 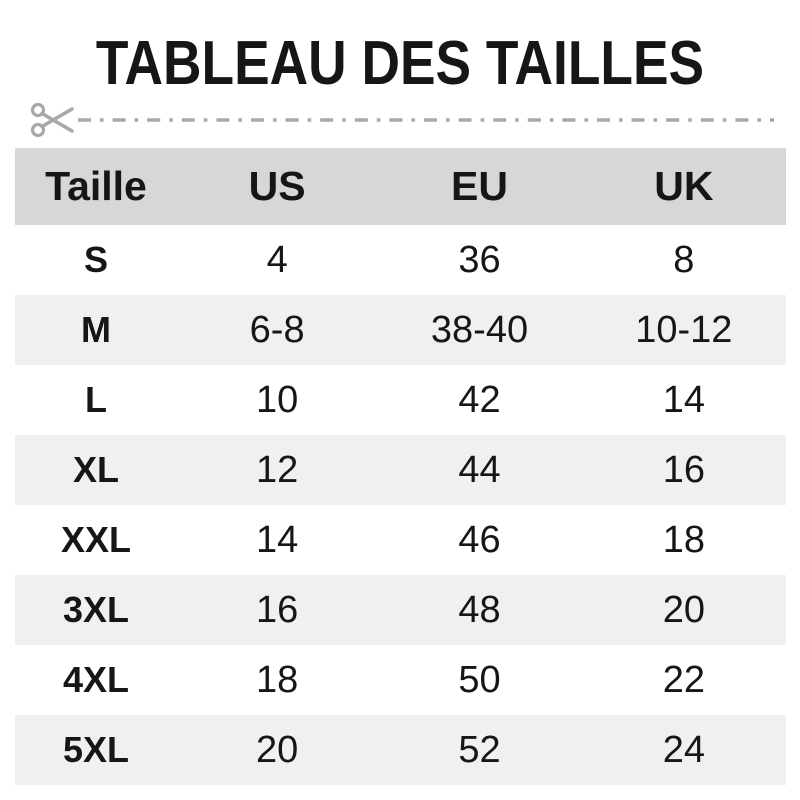 I want to click on table-header-row: Taille US EU UK, so click(x=400, y=186).